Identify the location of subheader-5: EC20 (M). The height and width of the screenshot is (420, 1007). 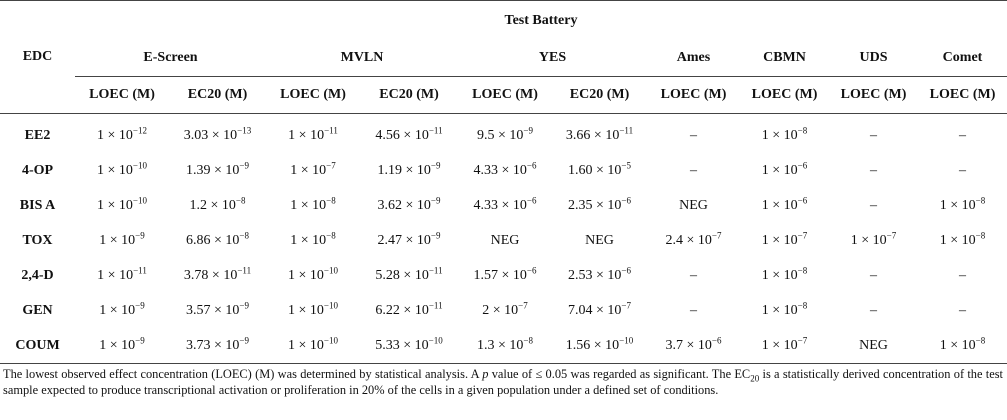
(599, 94).